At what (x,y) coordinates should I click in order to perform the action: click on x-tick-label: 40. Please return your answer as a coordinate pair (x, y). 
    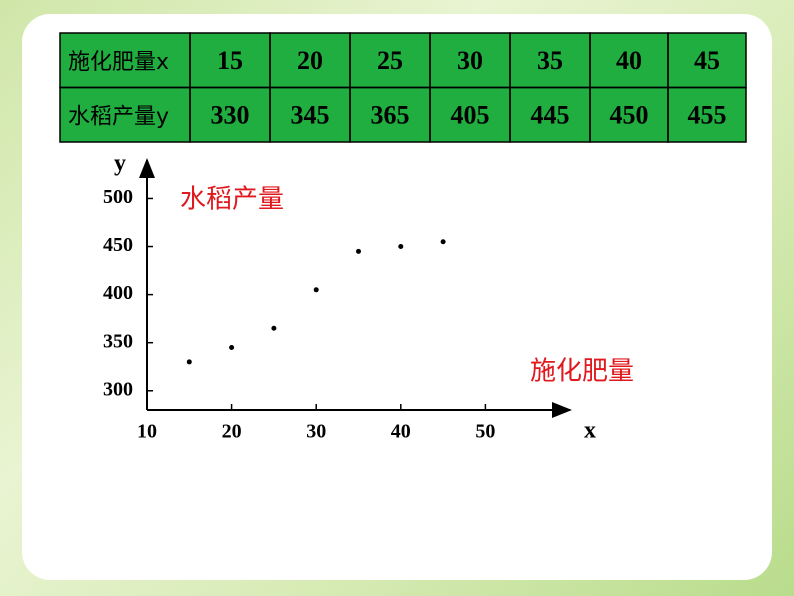
    Looking at the image, I should click on (401, 432).